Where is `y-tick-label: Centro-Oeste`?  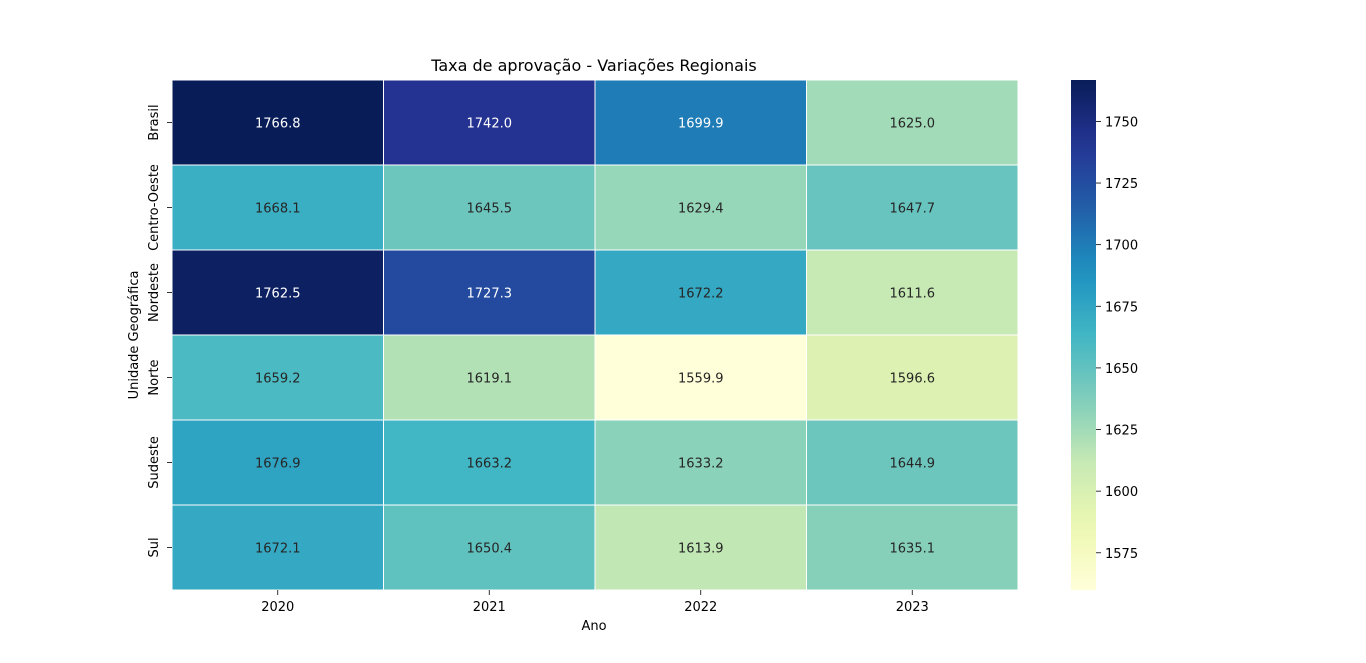 y-tick-label: Centro-Oeste is located at coordinates (154, 207).